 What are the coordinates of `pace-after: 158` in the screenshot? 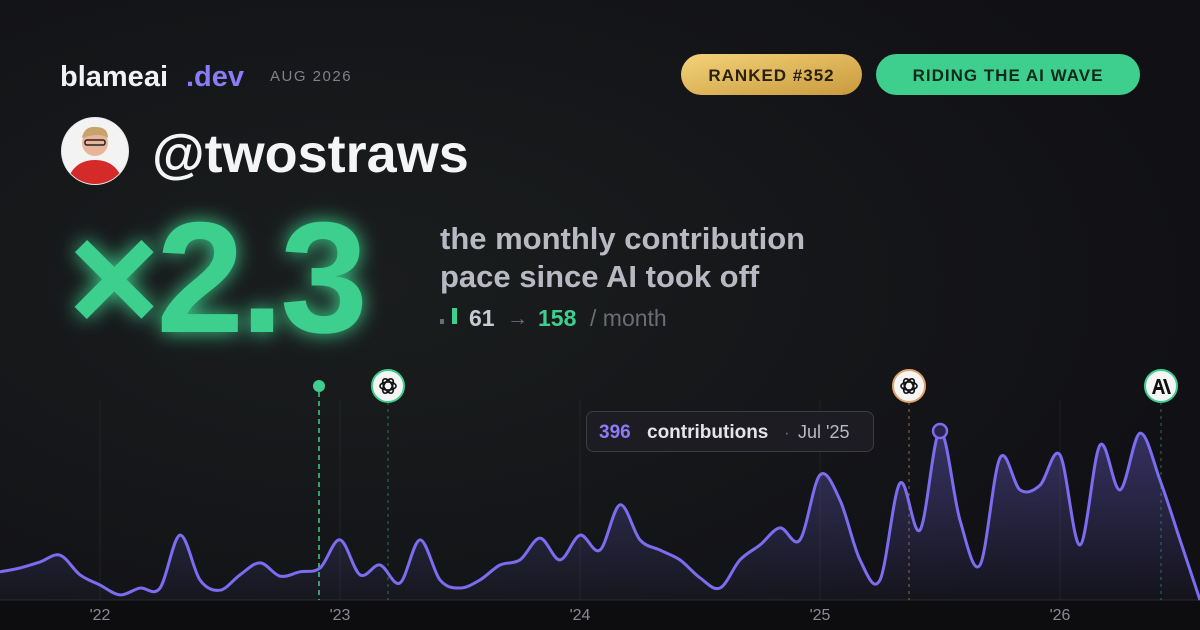 It's located at (557, 318).